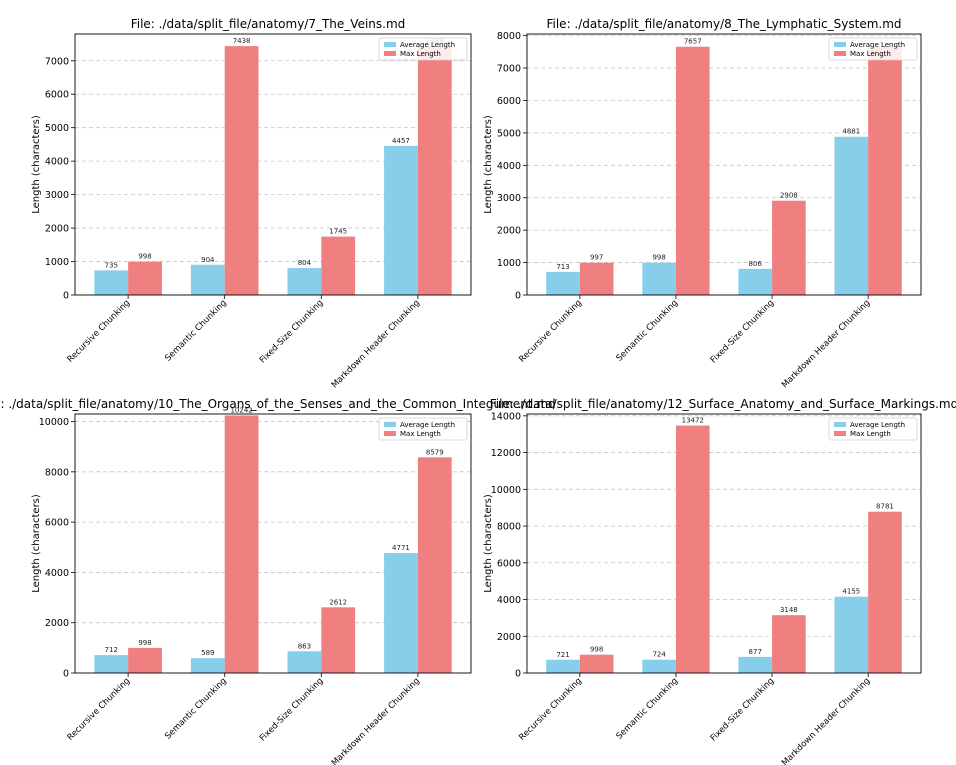  Describe the element at coordinates (241, 410) in the screenshot. I see `bar-value-label: 10242` at that location.